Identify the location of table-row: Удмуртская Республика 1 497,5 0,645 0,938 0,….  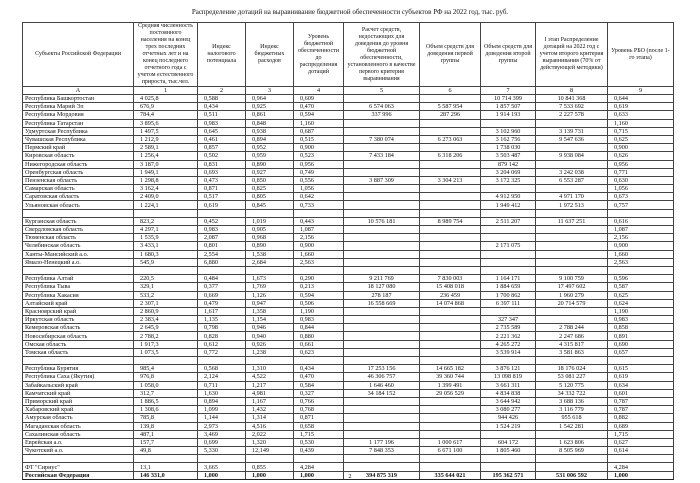
(348, 131).